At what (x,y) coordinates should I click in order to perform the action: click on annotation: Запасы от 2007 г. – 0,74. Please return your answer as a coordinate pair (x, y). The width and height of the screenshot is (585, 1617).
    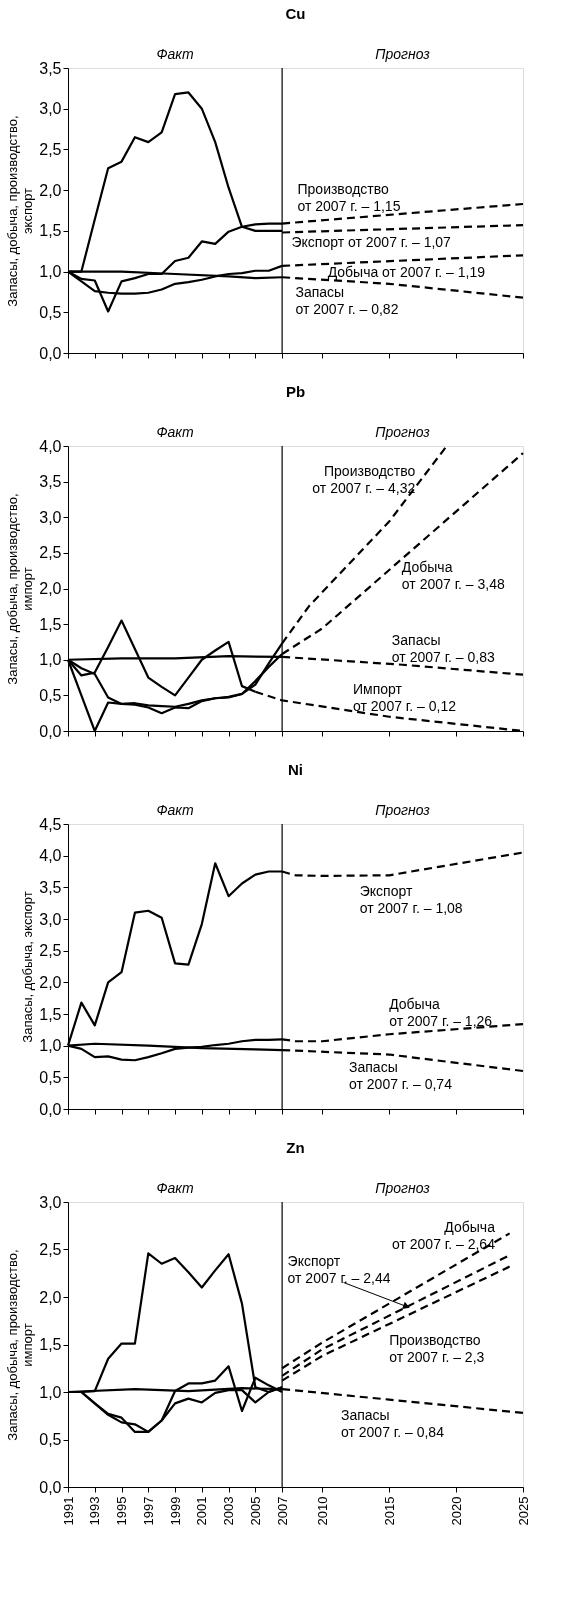
    Looking at the image, I should click on (401, 1075).